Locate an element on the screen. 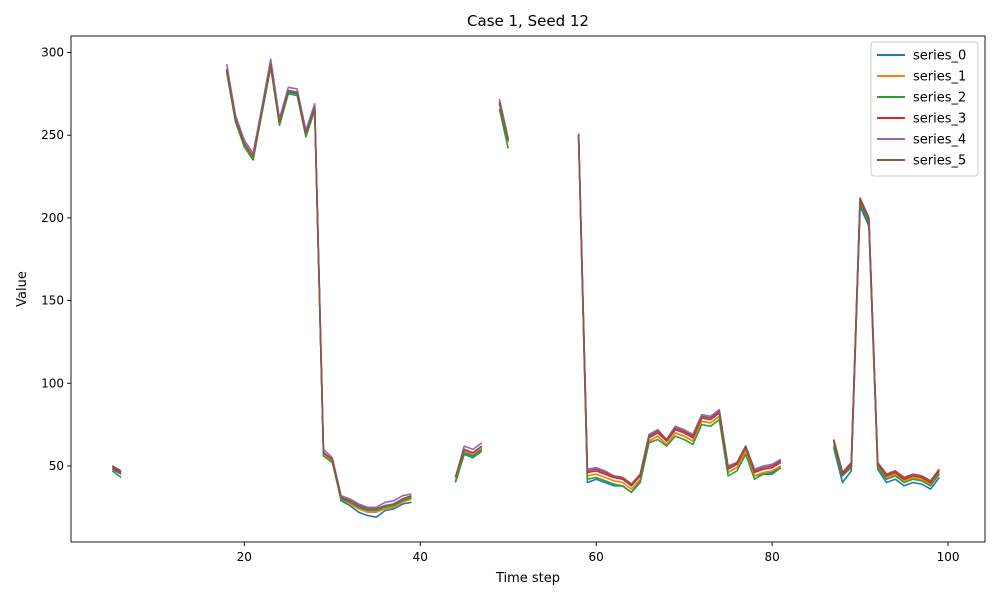  y-tick-label: 50 is located at coordinates (56, 466).